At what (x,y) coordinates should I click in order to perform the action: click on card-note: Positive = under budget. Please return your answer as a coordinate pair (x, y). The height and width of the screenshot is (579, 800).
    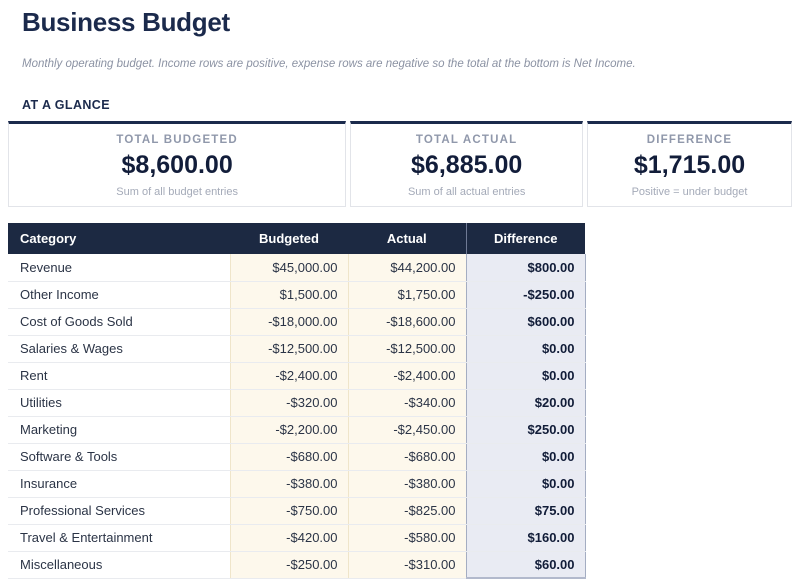
    Looking at the image, I should click on (689, 192).